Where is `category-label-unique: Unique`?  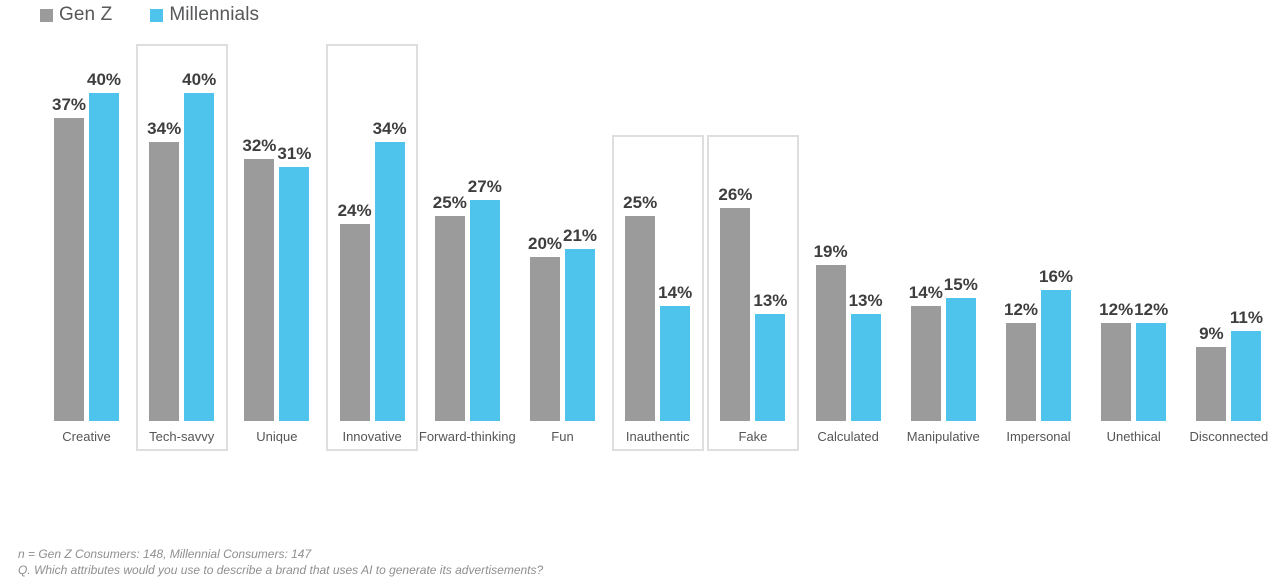 category-label-unique: Unique is located at coordinates (277, 436).